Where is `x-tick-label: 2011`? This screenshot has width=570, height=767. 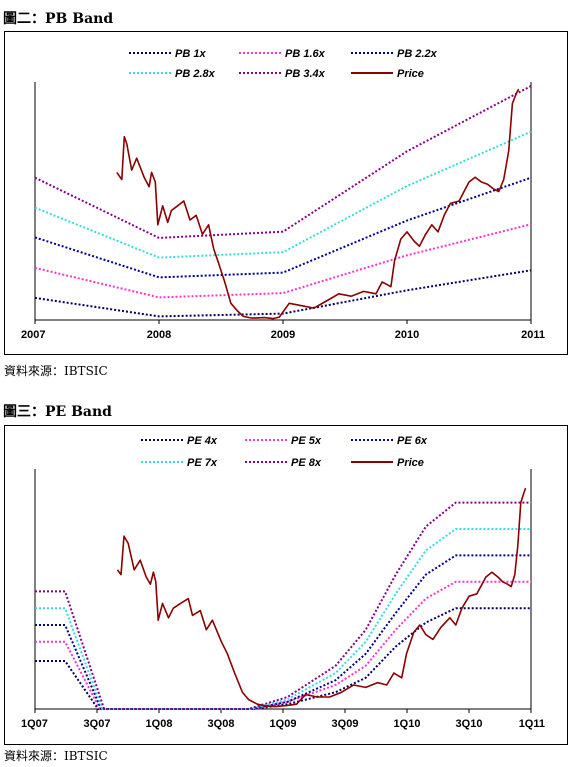
x-tick-label: 2011 is located at coordinates (533, 335).